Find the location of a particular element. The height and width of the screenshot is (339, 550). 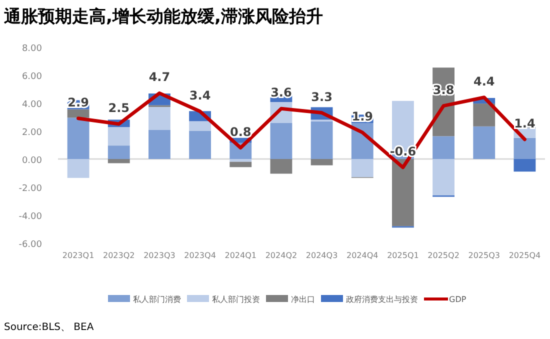

x-tick-label: 2024Q3 is located at coordinates (322, 255).